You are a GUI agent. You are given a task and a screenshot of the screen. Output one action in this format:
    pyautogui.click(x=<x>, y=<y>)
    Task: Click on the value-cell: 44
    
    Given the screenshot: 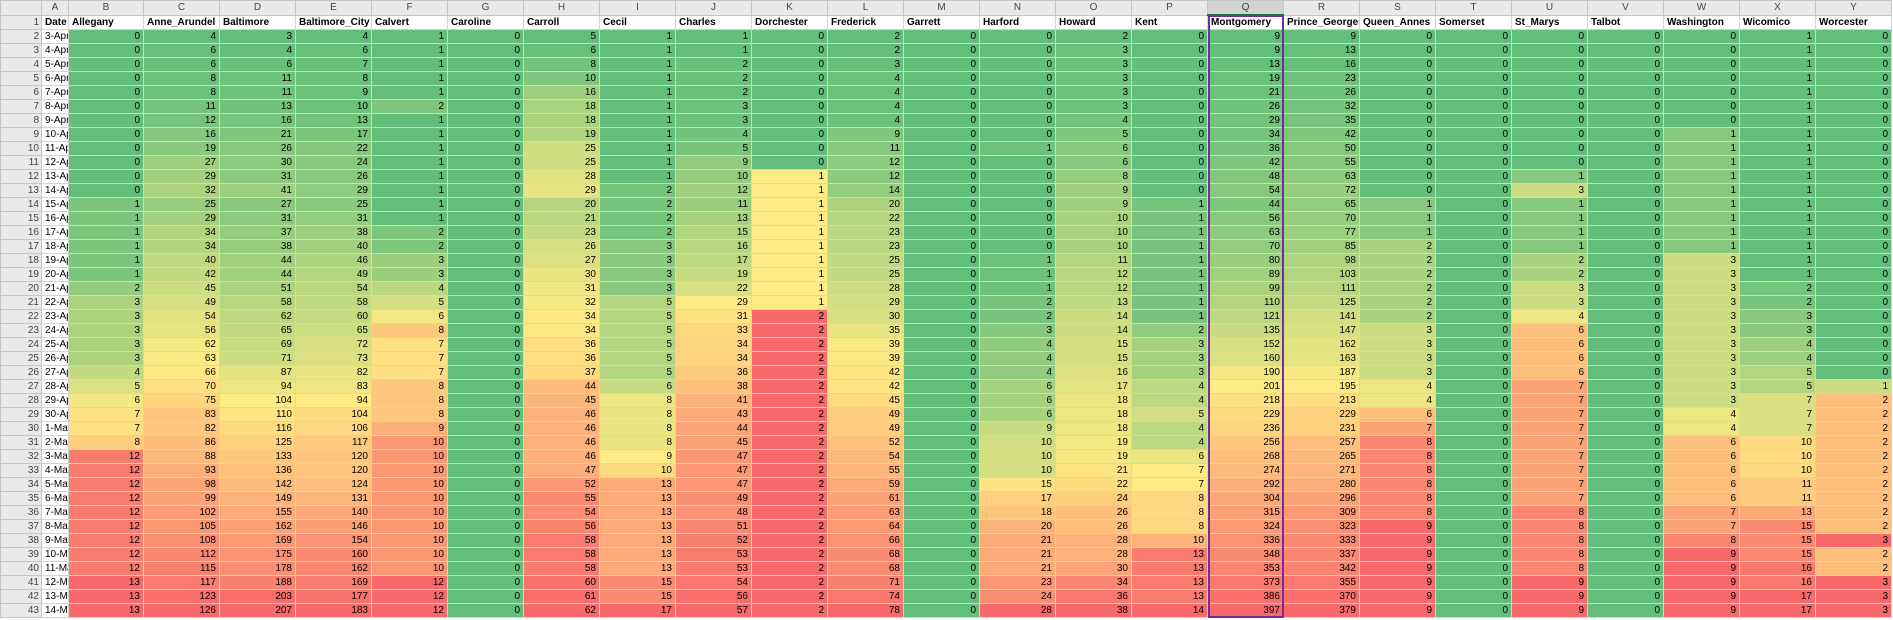 What is the action you would take?
    pyautogui.click(x=1245, y=204)
    